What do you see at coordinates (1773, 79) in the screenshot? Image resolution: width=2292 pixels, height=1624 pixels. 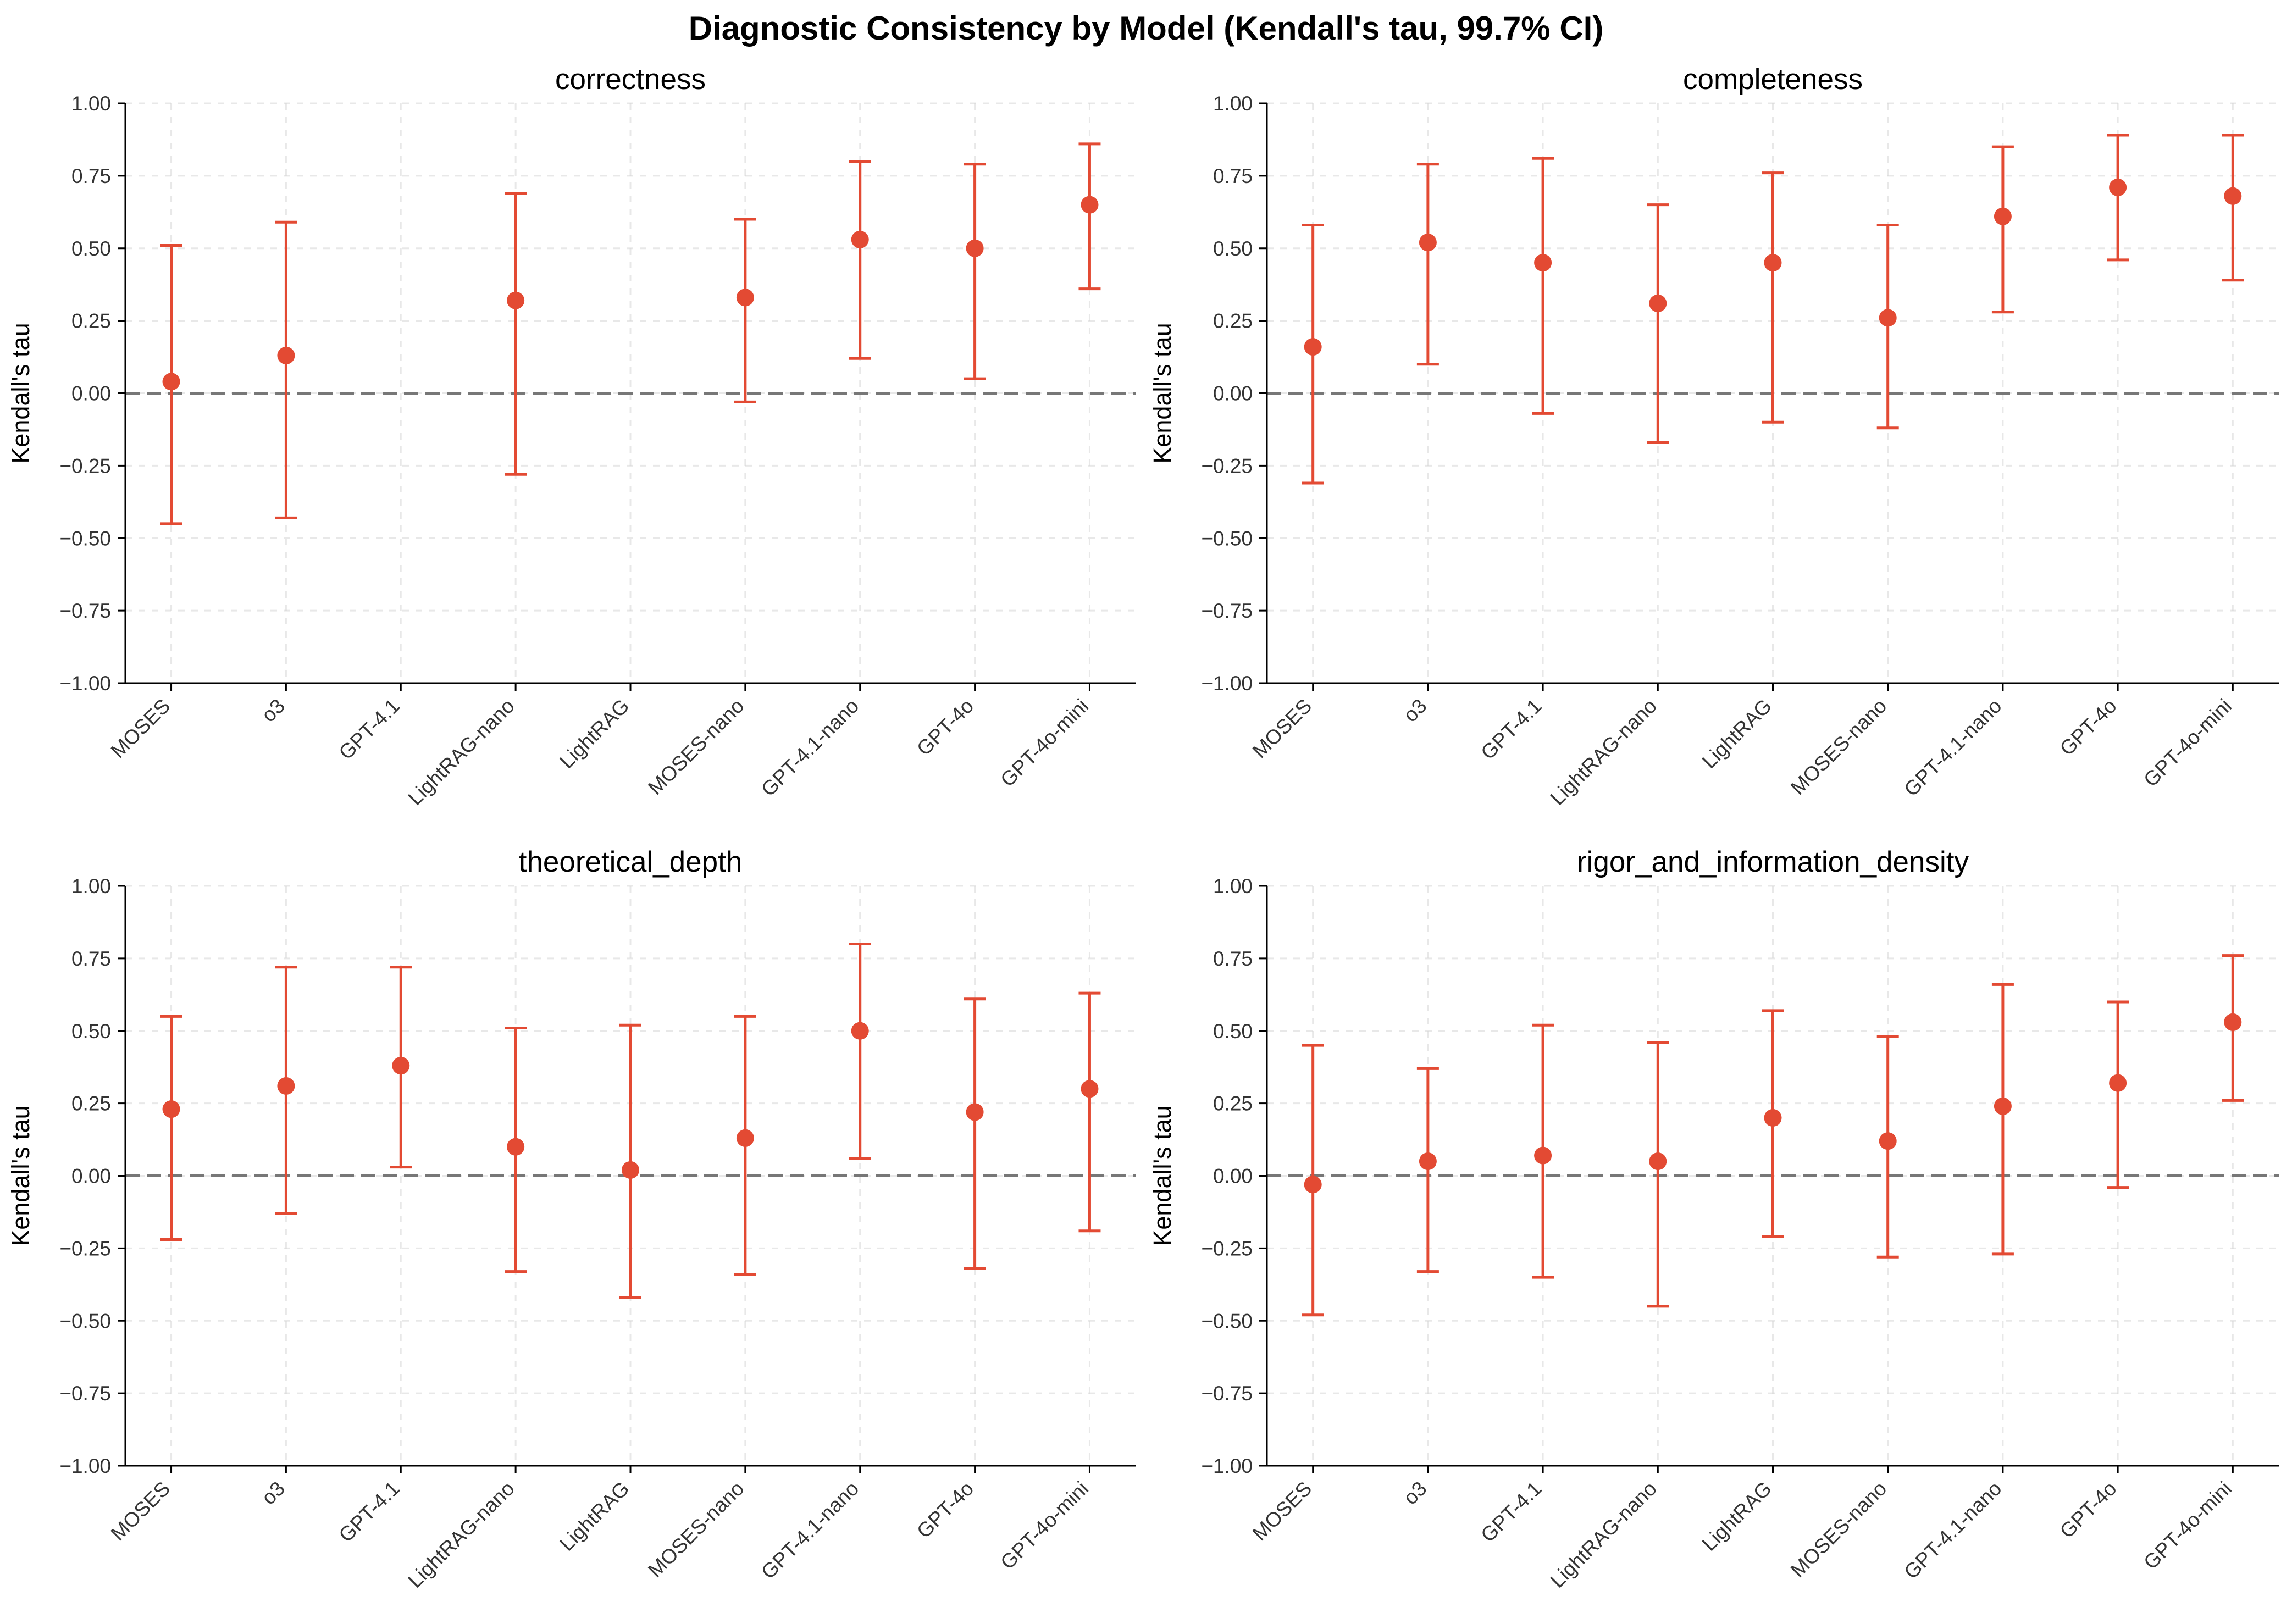 I see `subplot-title: completeness` at bounding box center [1773, 79].